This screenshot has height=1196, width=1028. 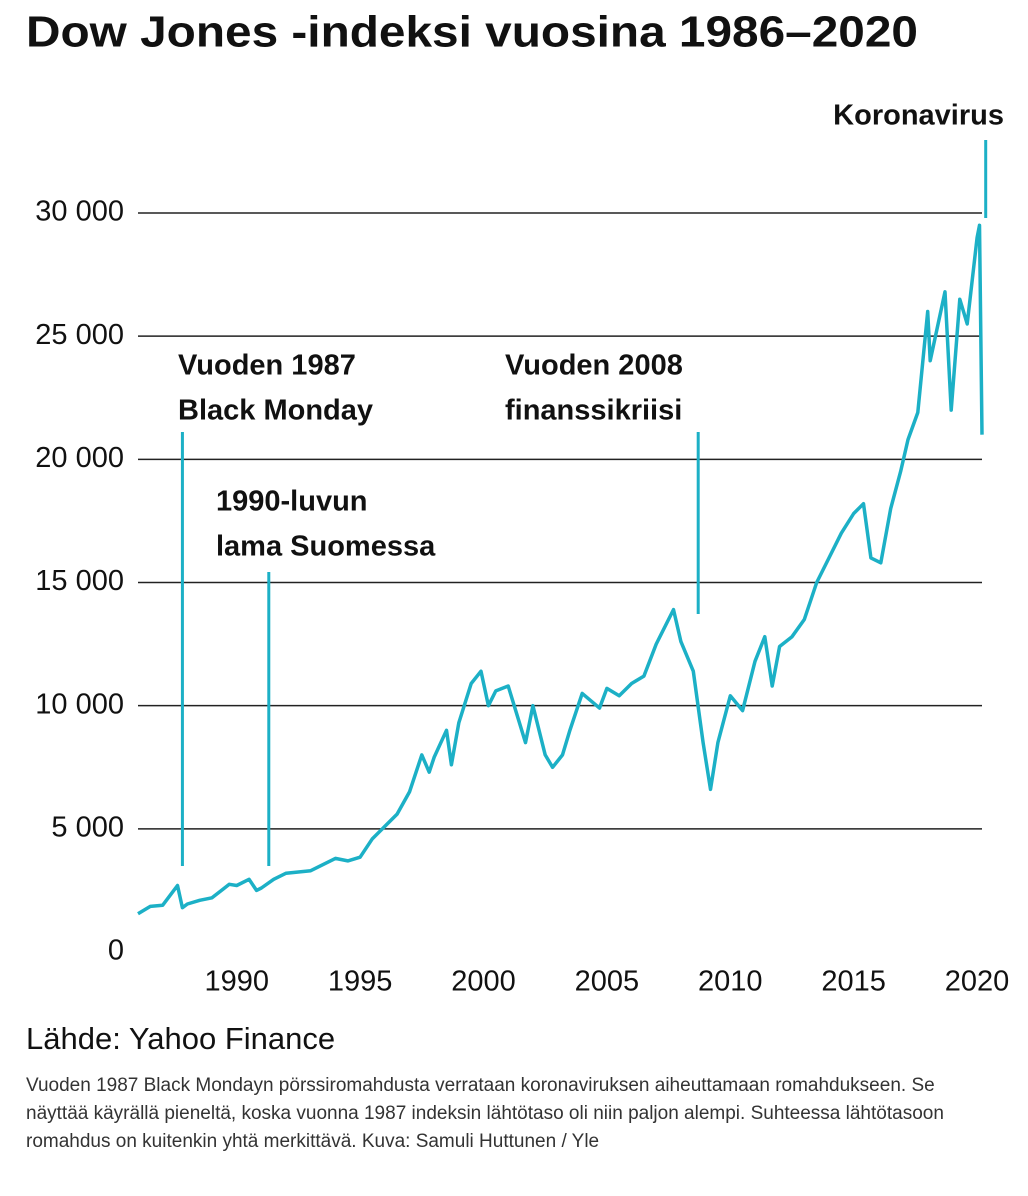 I want to click on x-tick-label: 1995, so click(x=360, y=982).